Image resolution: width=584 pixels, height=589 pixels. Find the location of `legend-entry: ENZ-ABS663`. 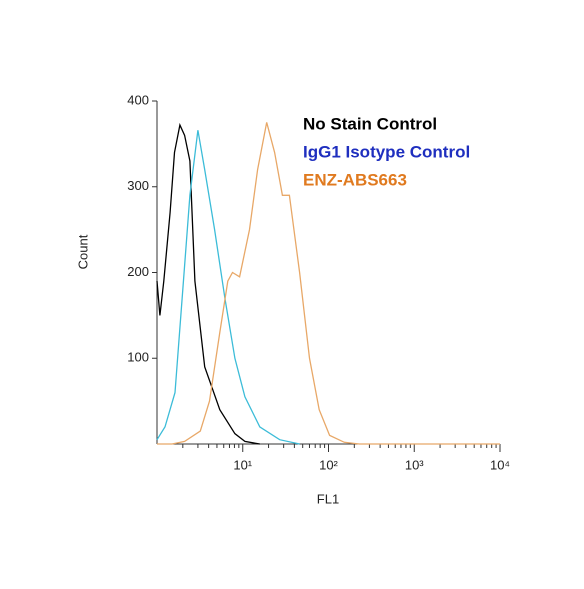

legend-entry: ENZ-ABS663 is located at coordinates (355, 179).